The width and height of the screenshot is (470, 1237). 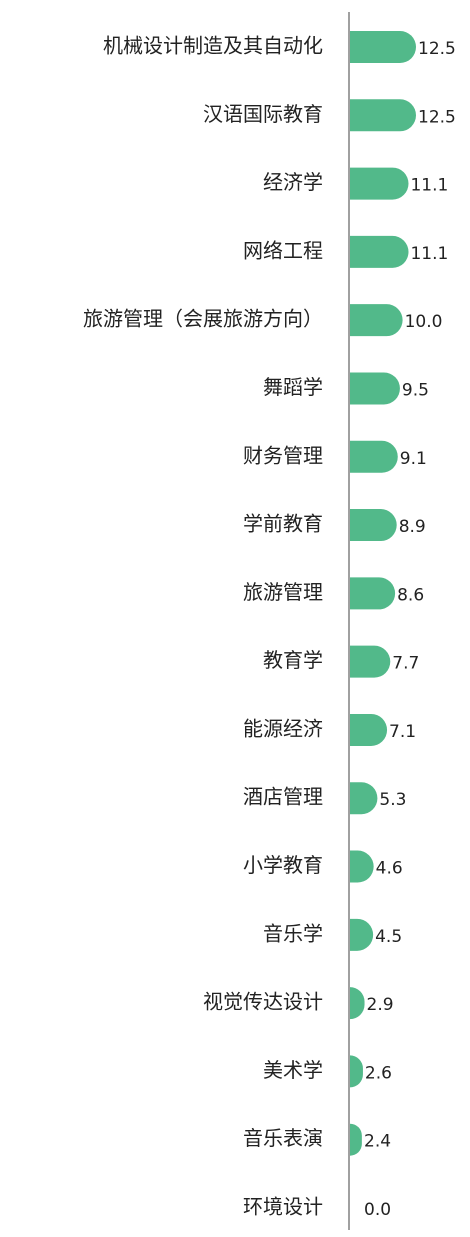 I want to click on category-label: 财务管理, so click(x=283, y=455).